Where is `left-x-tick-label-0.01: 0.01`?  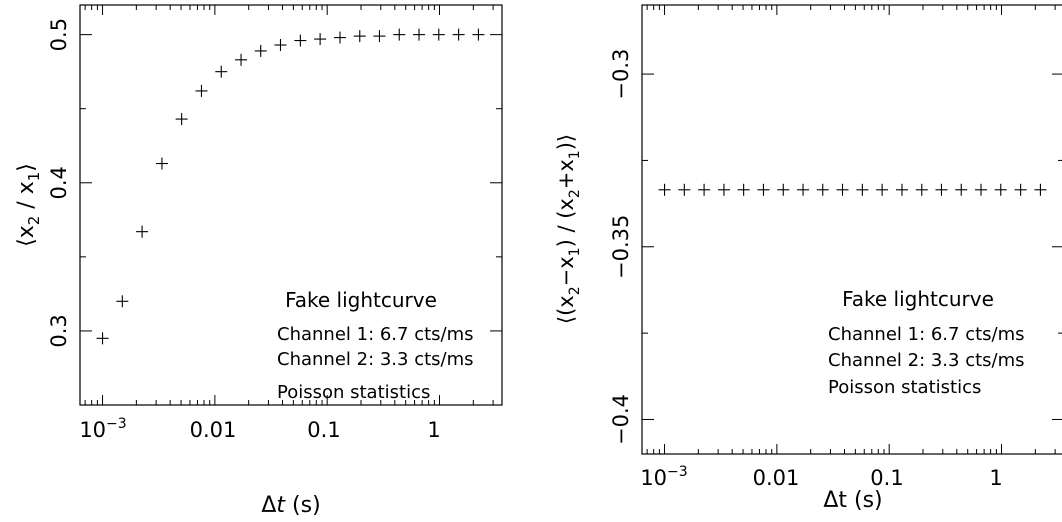
left-x-tick-label-0.01: 0.01 is located at coordinates (213, 430).